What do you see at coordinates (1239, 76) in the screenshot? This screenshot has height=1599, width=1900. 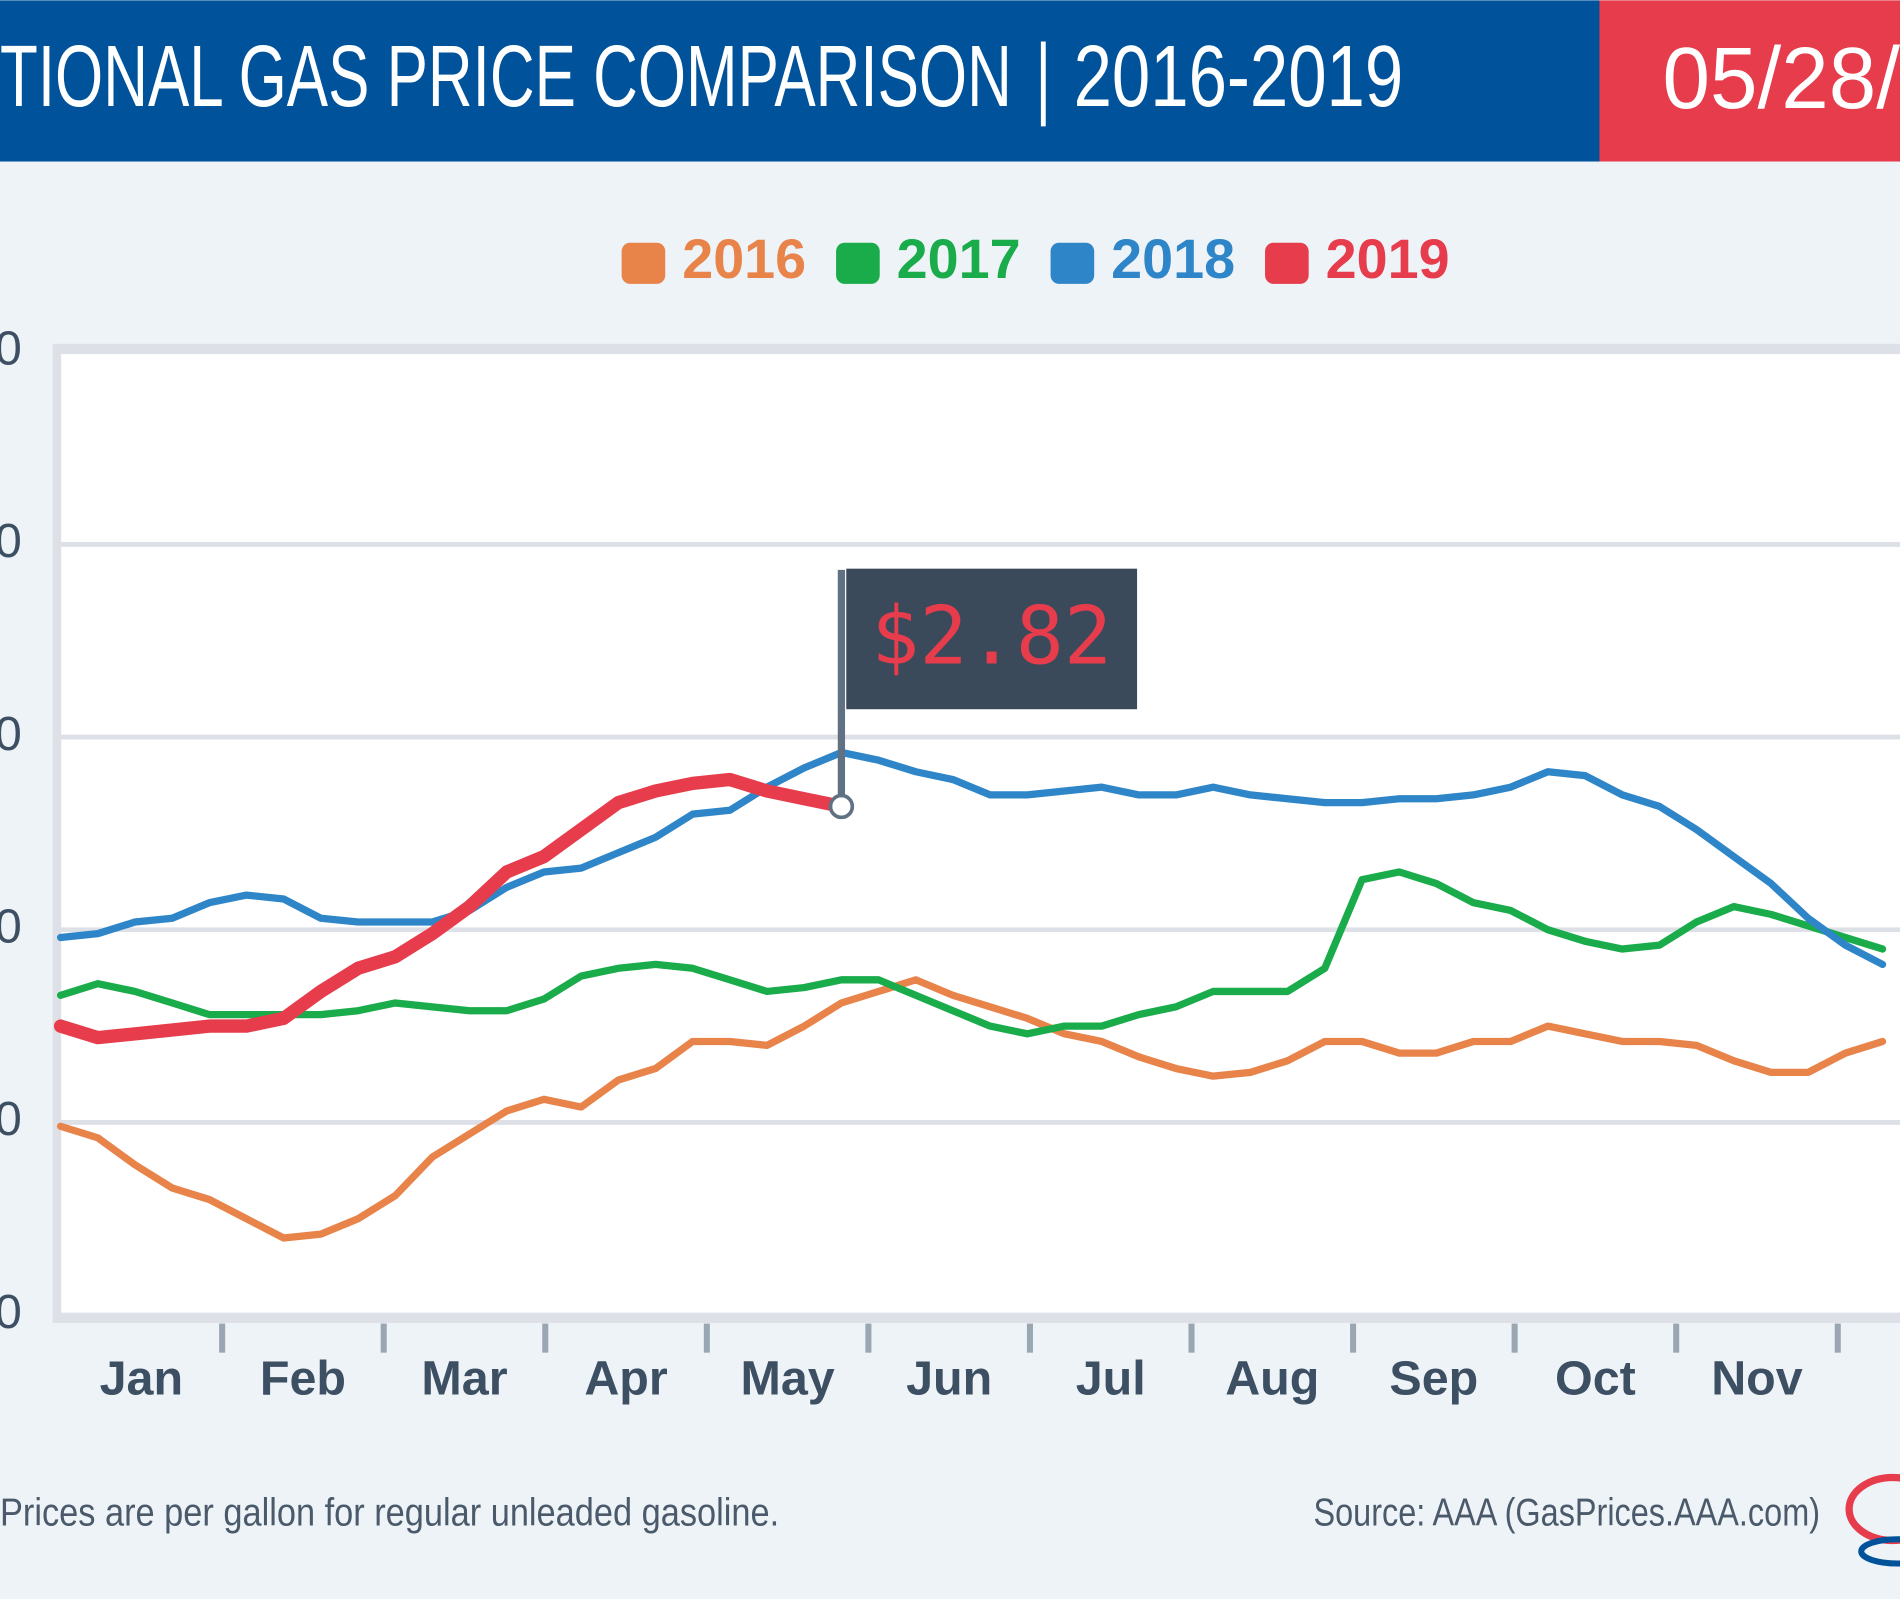 I see `chart-subtitle: 2016-2019` at bounding box center [1239, 76].